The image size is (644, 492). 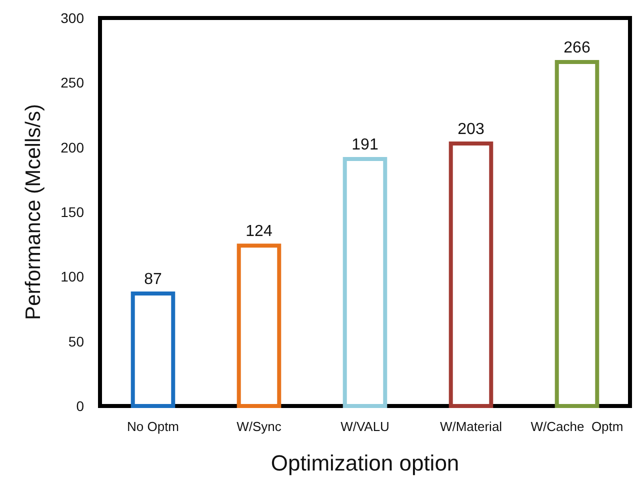 I want to click on y-tick-label: 50, so click(x=76, y=341).